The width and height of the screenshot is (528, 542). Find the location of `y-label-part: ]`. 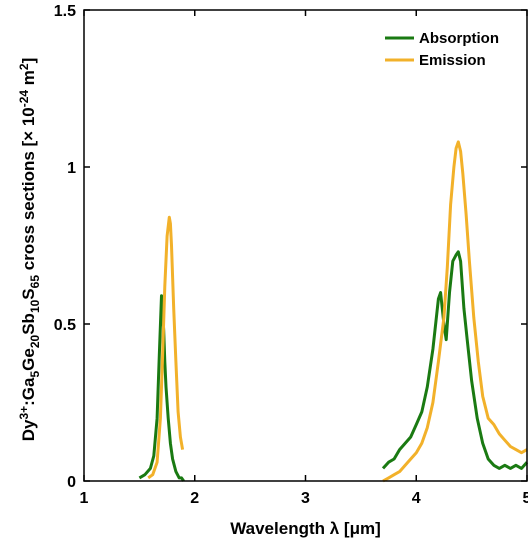

y-label-part: ] is located at coordinates (28, 61).